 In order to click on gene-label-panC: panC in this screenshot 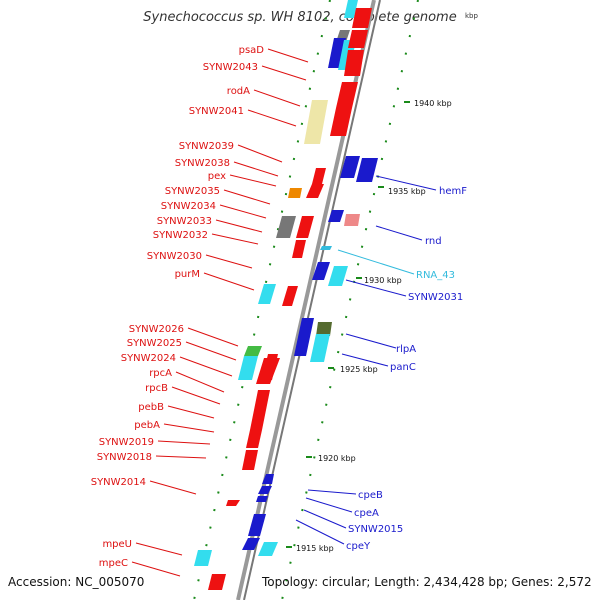, I will do `click(403, 367)`.